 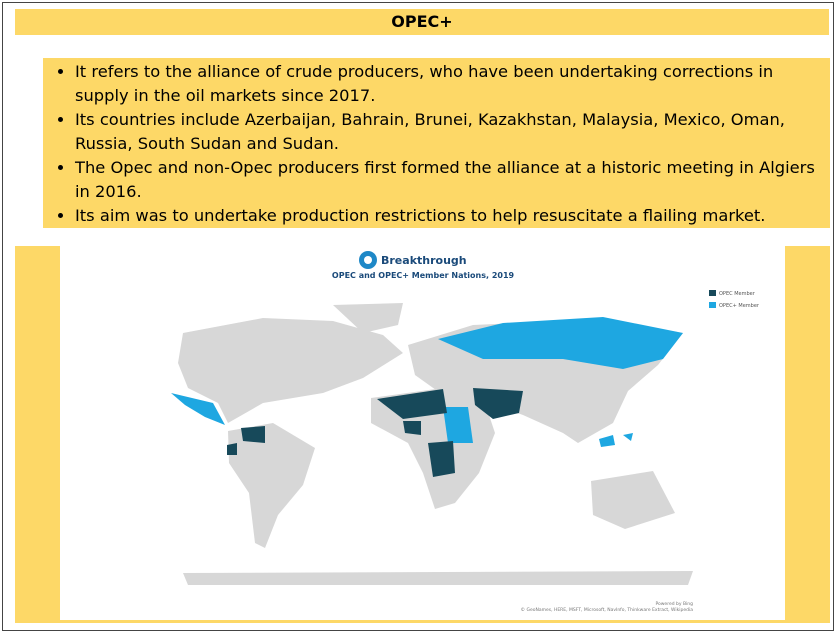 What do you see at coordinates (739, 306) in the screenshot?
I see `legend-label: OPEC+ Member` at bounding box center [739, 306].